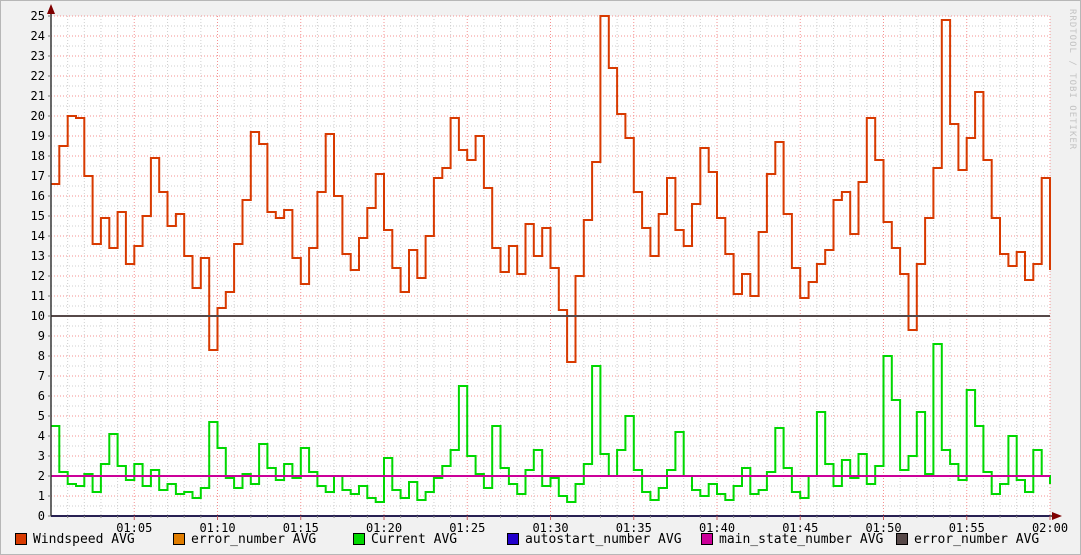  What do you see at coordinates (38, 276) in the screenshot?
I see `y-tick-label: 12` at bounding box center [38, 276].